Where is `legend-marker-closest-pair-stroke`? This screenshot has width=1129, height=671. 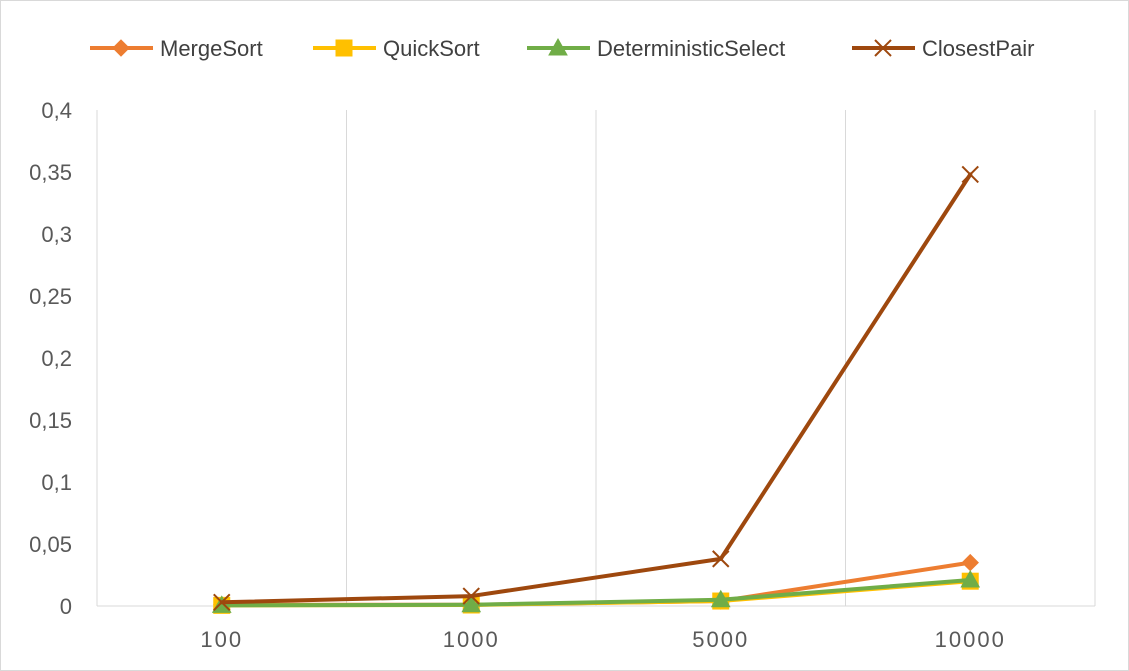 legend-marker-closest-pair-stroke is located at coordinates (883, 48).